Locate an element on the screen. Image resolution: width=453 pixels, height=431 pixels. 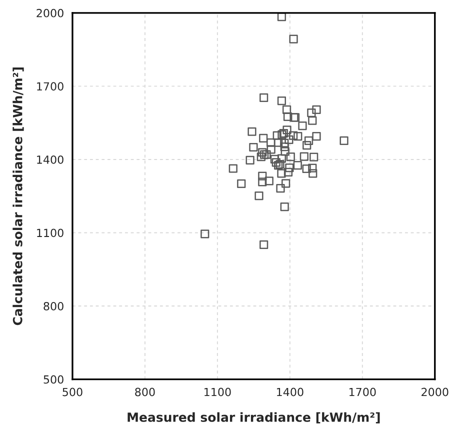
y-axis-title: Calculated solar irradiance [kWh/m²] is located at coordinates (18, 197).